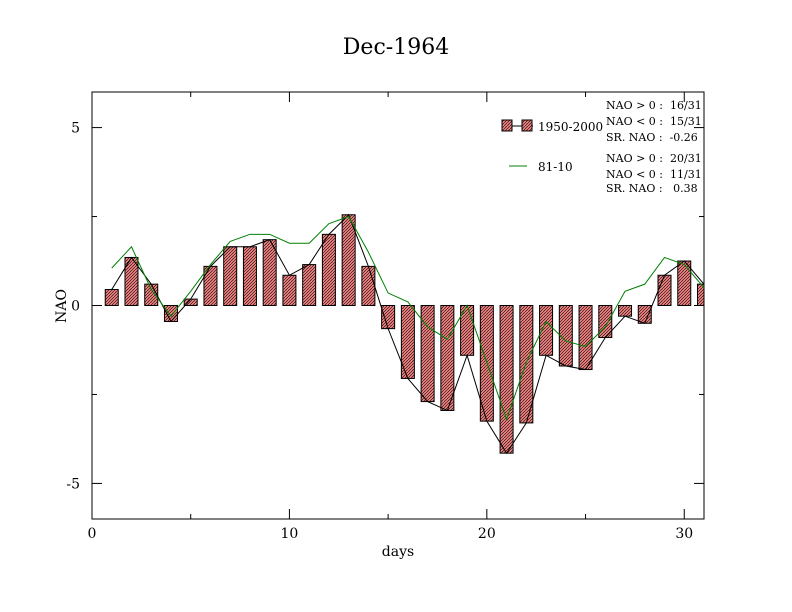  What do you see at coordinates (75, 129) in the screenshot?
I see `y-tick-label: 5` at bounding box center [75, 129].